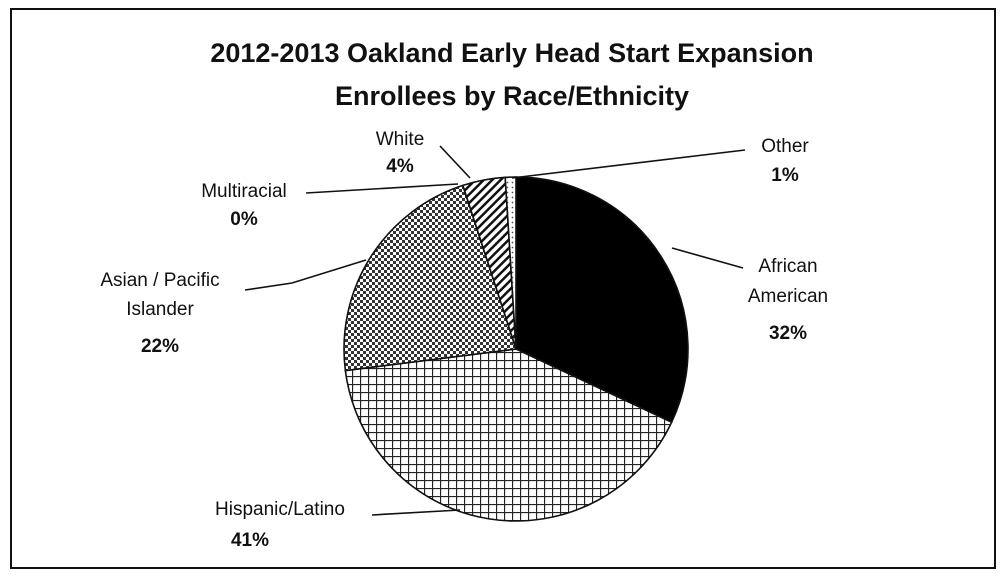 The image size is (1007, 577). I want to click on label-other-pct: 1%, so click(785, 175).